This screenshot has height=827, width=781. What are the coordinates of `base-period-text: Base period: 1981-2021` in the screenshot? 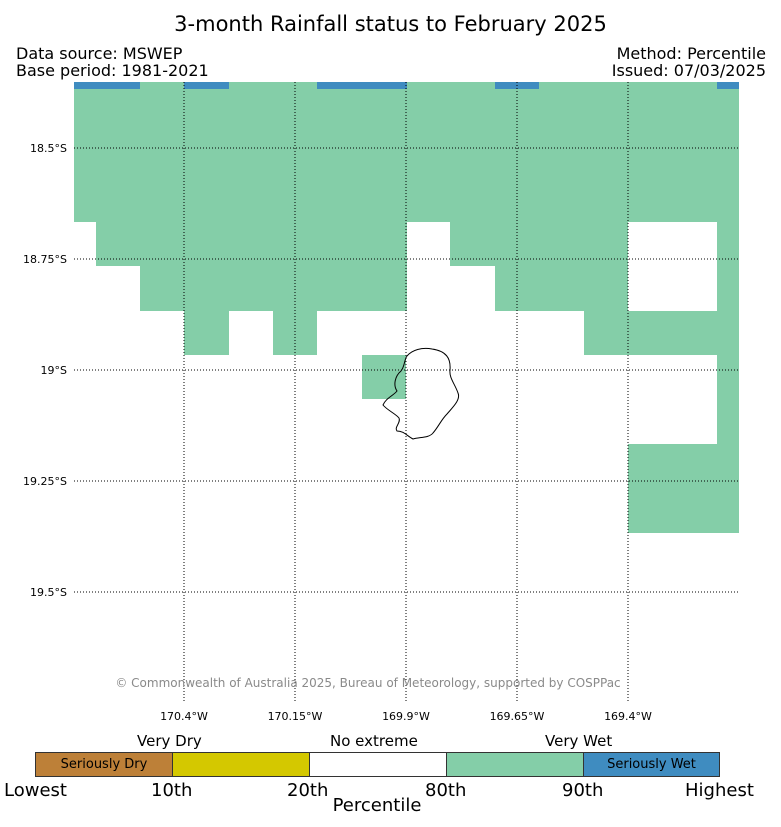 It's located at (112, 70).